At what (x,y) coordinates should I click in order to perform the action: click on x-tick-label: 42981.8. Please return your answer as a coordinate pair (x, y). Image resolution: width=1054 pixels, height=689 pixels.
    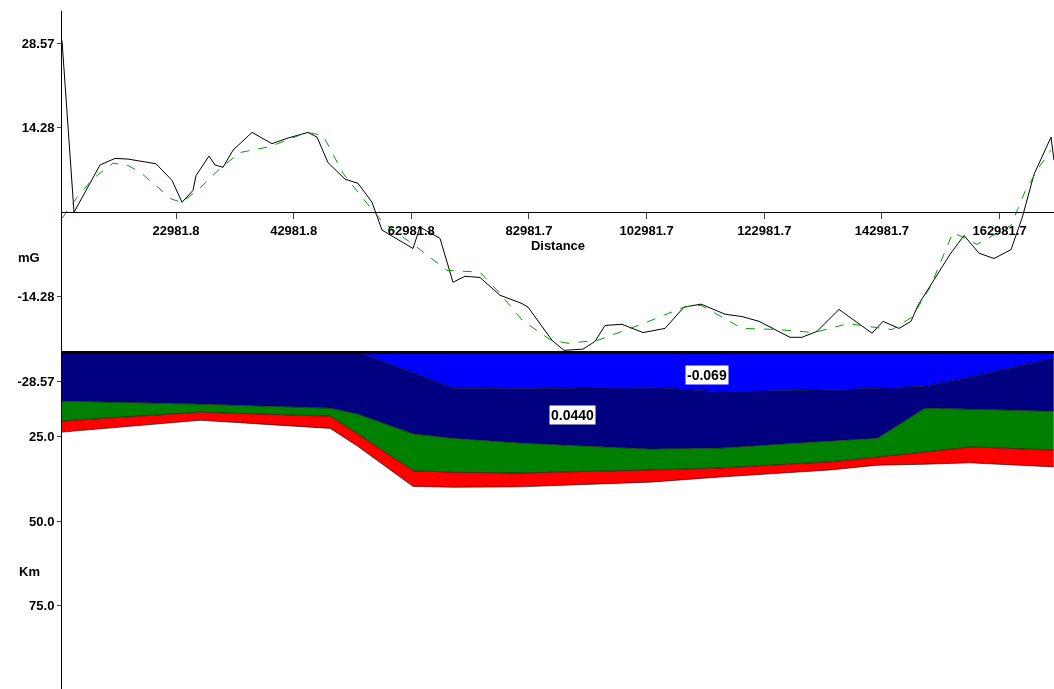
    Looking at the image, I should click on (294, 230).